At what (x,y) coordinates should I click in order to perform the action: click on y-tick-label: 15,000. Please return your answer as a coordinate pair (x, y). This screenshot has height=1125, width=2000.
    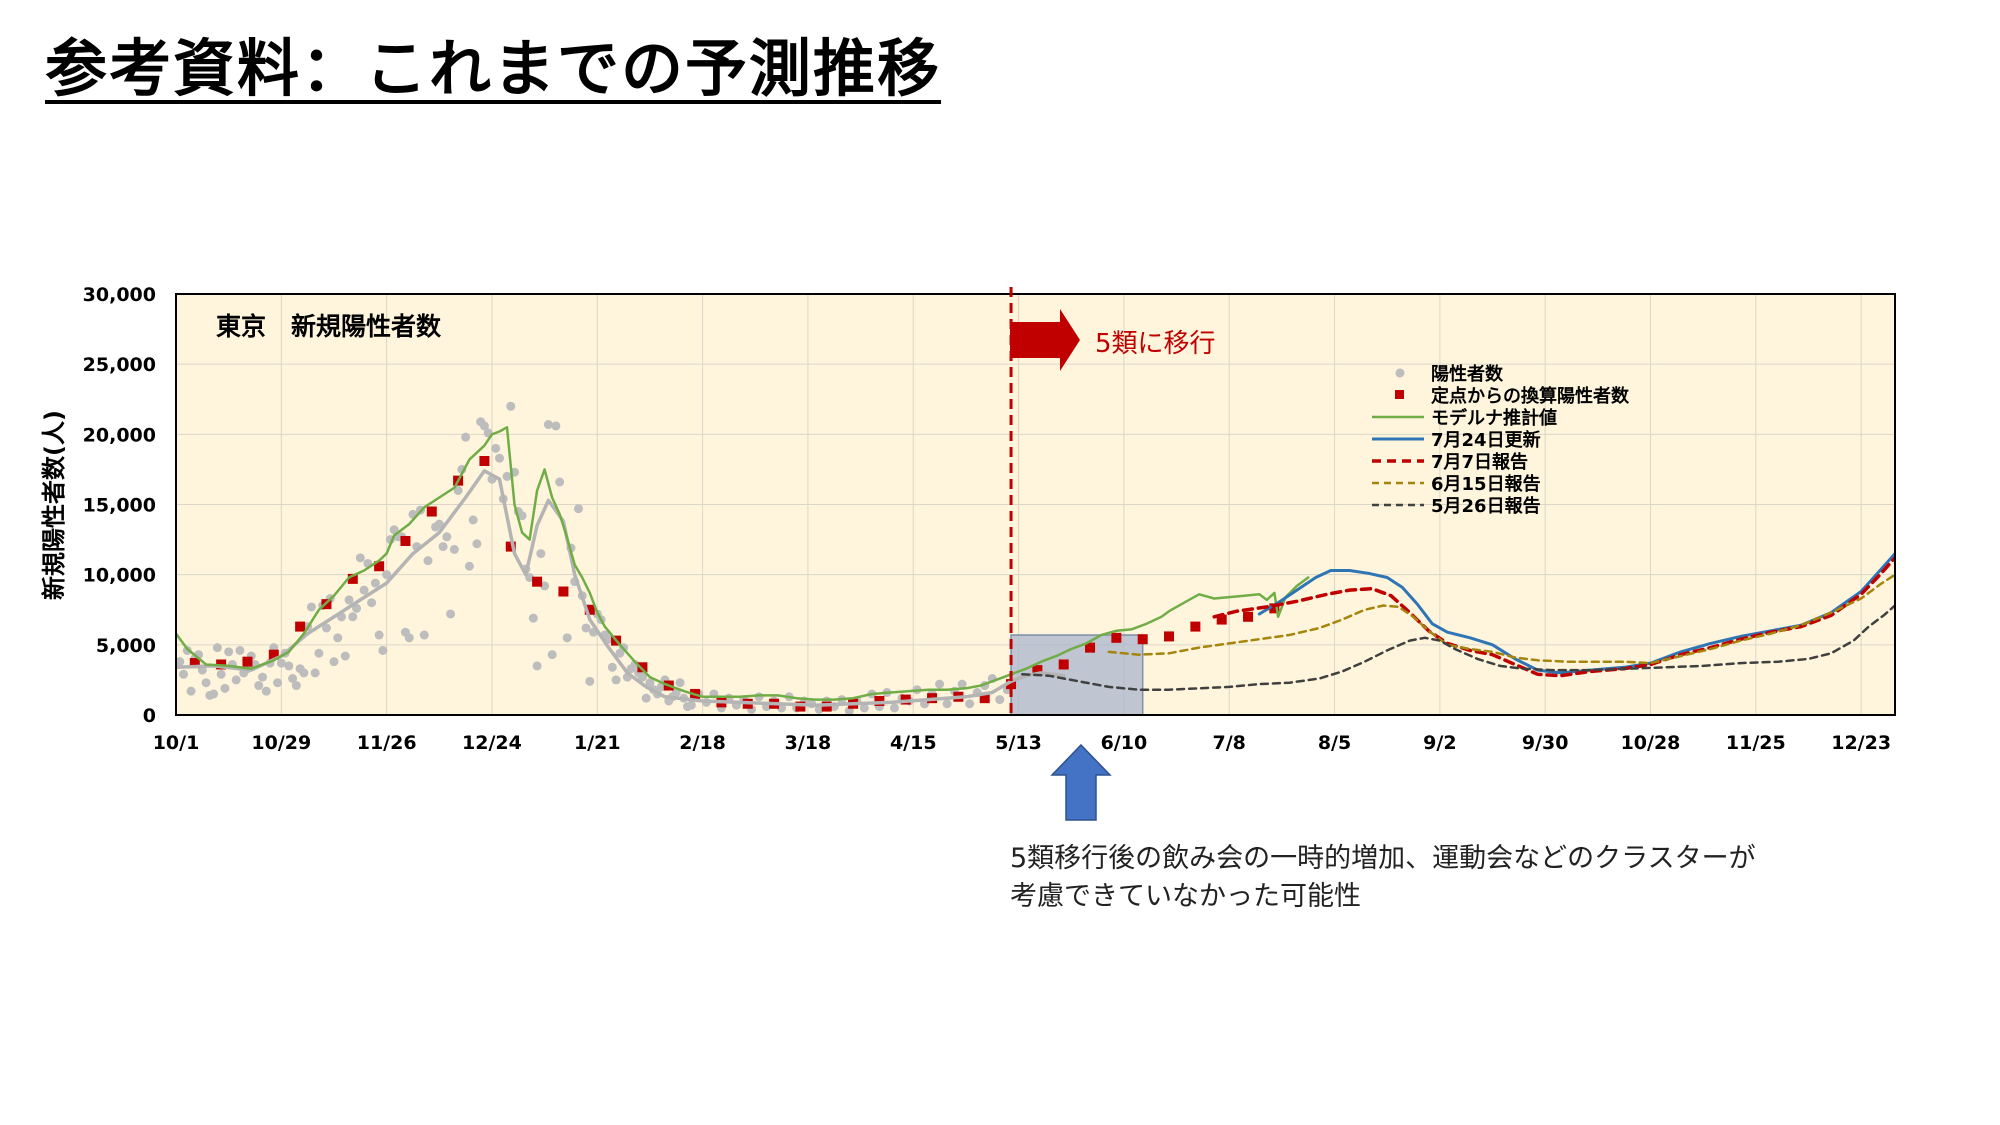
    Looking at the image, I should click on (119, 506).